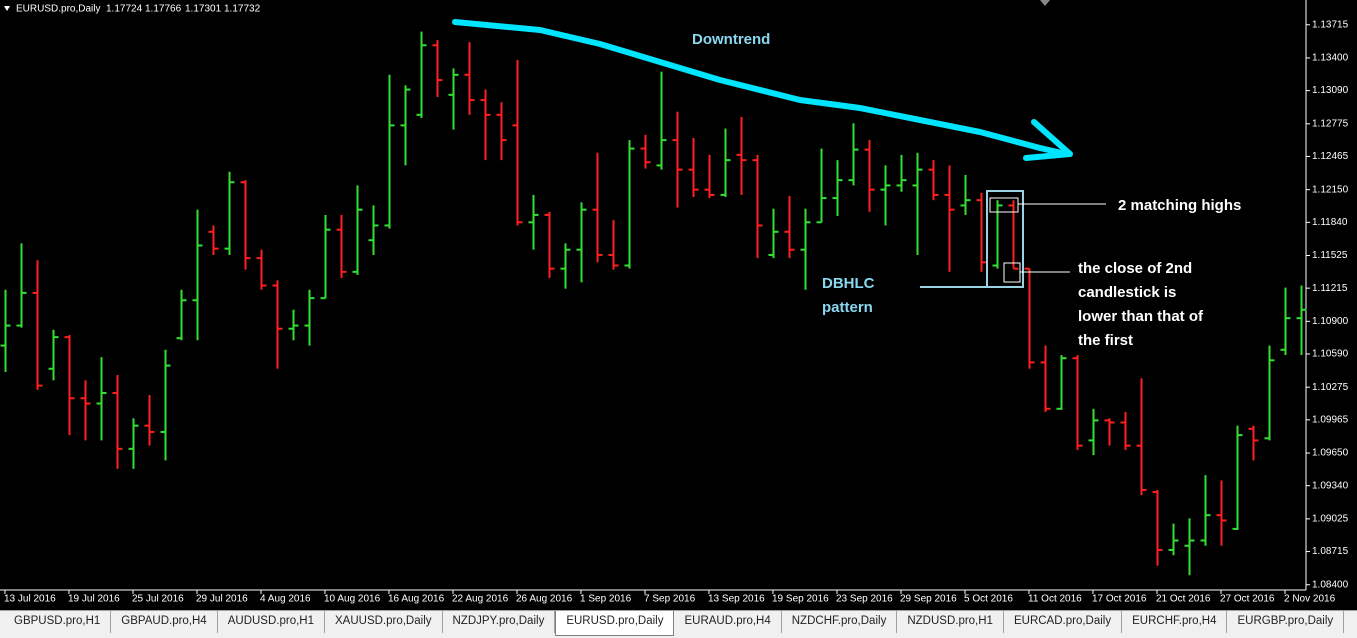  What do you see at coordinates (222, 599) in the screenshot?
I see `x-tick-label: 29 Jul 2016` at bounding box center [222, 599].